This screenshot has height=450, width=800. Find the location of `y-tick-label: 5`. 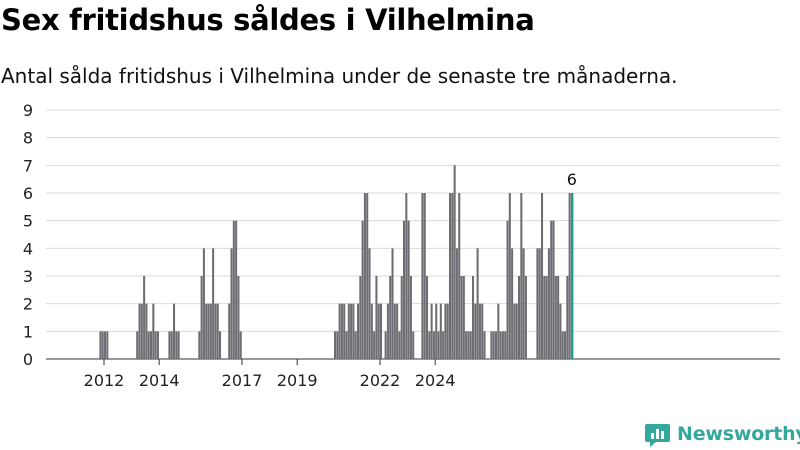

y-tick-label: 5 is located at coordinates (28, 221).